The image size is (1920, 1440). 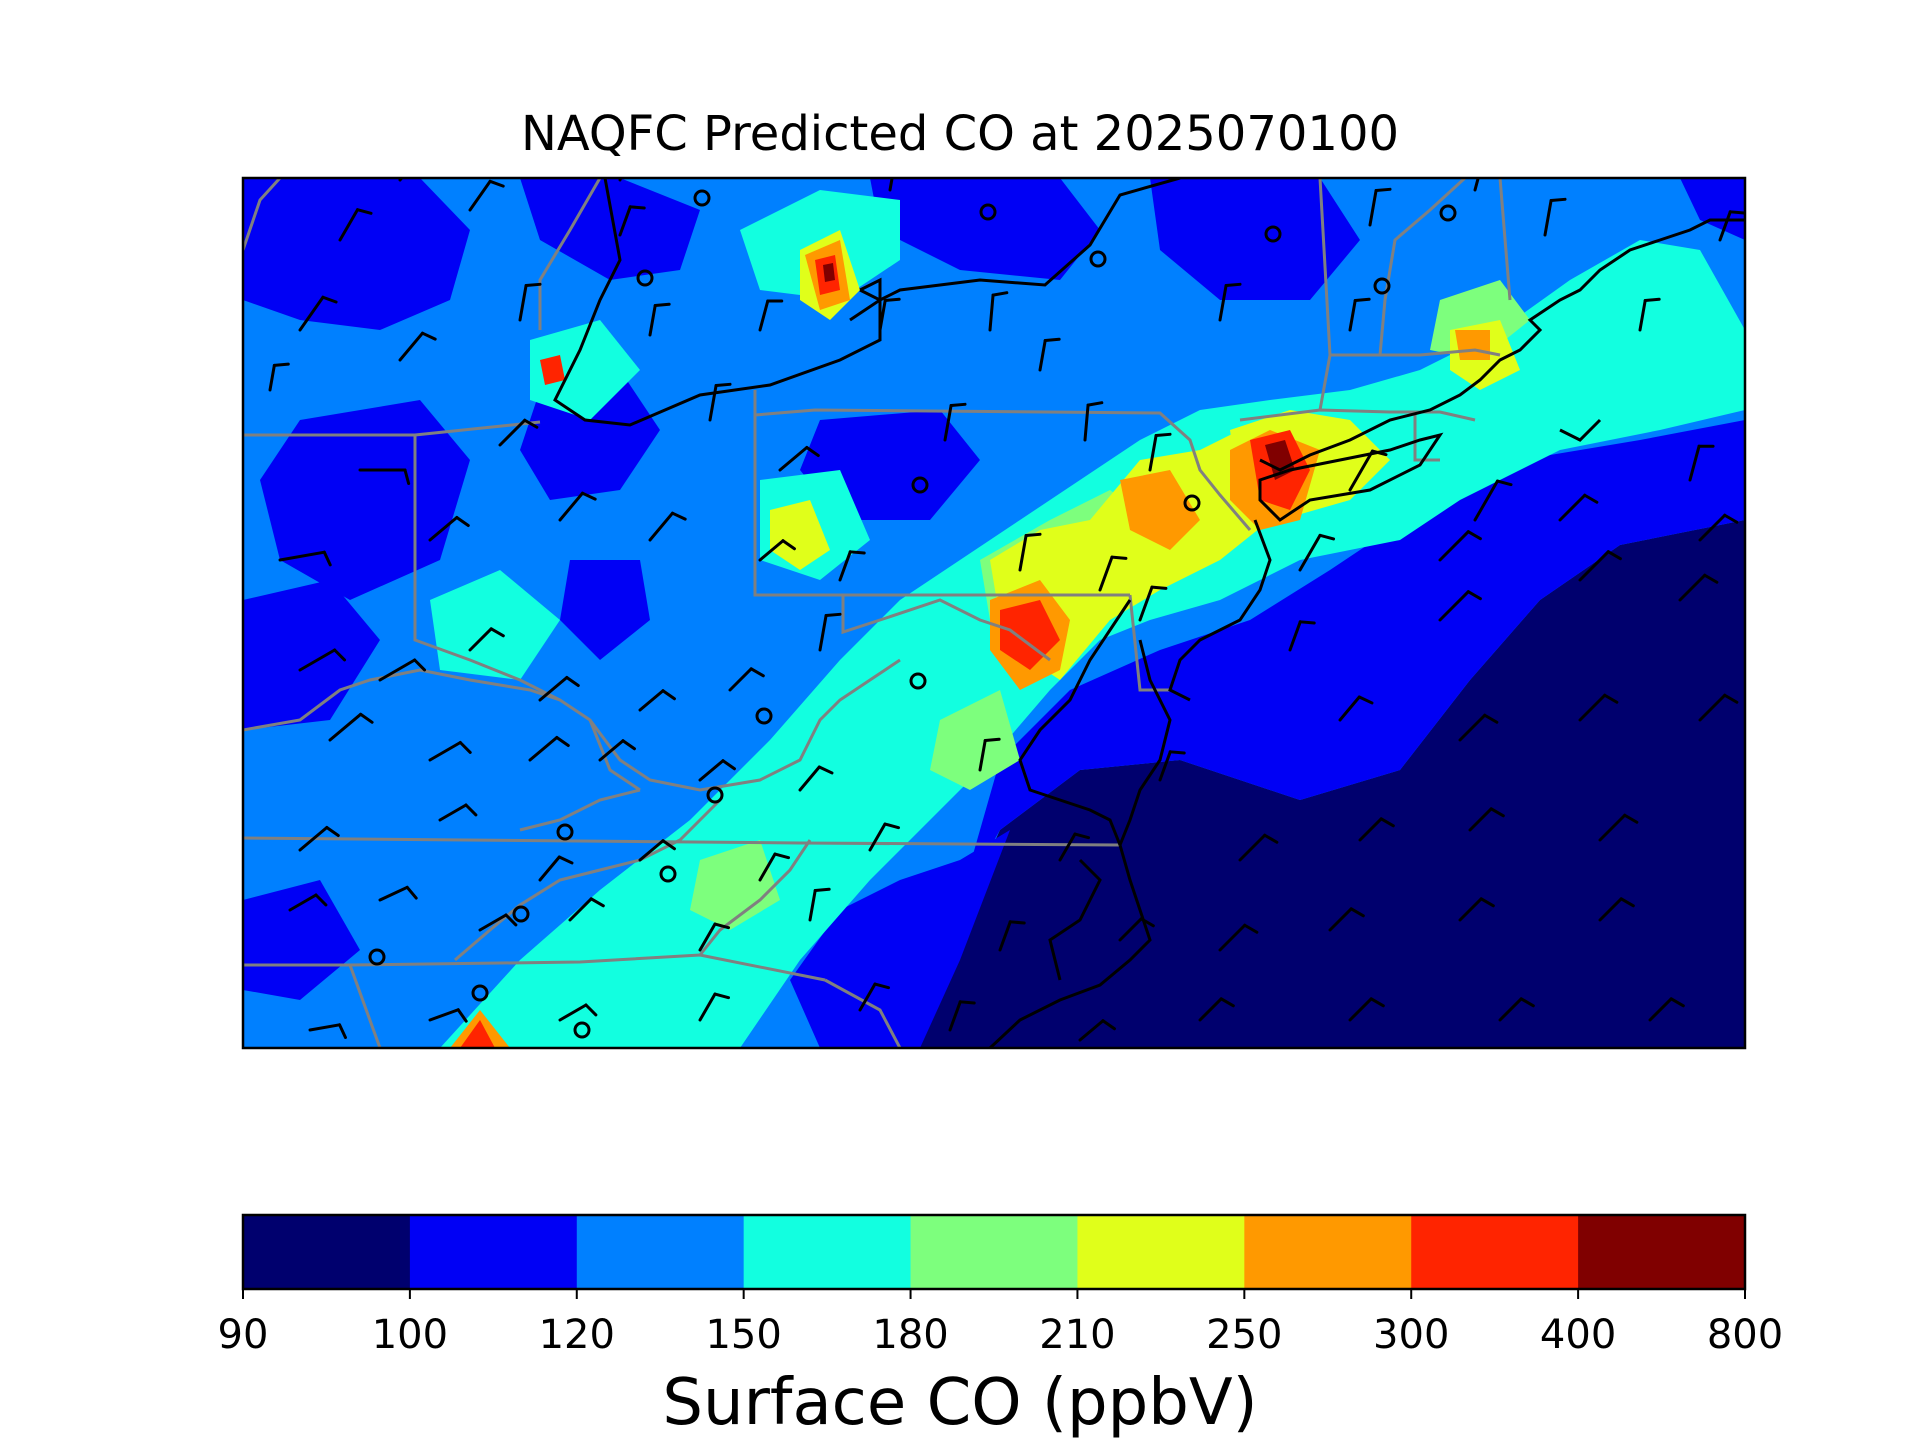 What do you see at coordinates (1411, 1335) in the screenshot?
I see `colorbar-tick-label: 300` at bounding box center [1411, 1335].